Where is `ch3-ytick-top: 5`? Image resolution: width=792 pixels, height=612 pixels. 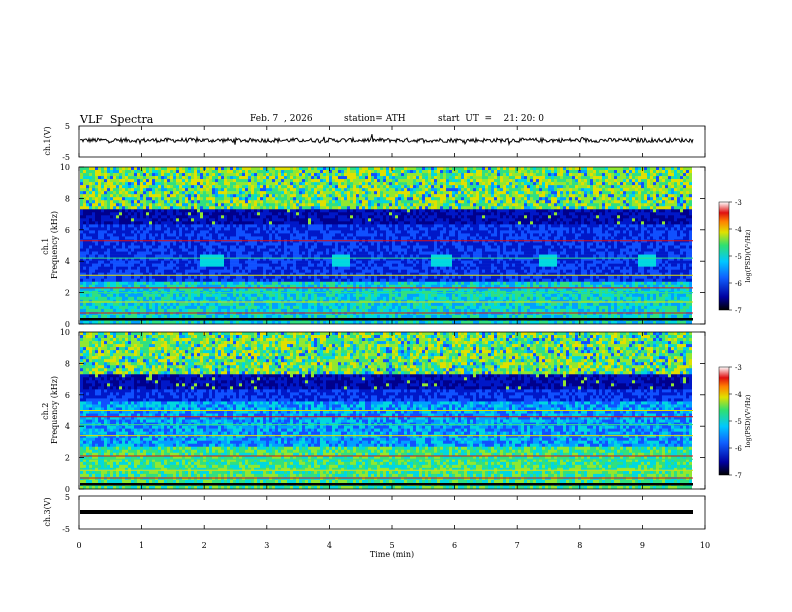 ch3-ytick-top: 5 is located at coordinates (67, 497).